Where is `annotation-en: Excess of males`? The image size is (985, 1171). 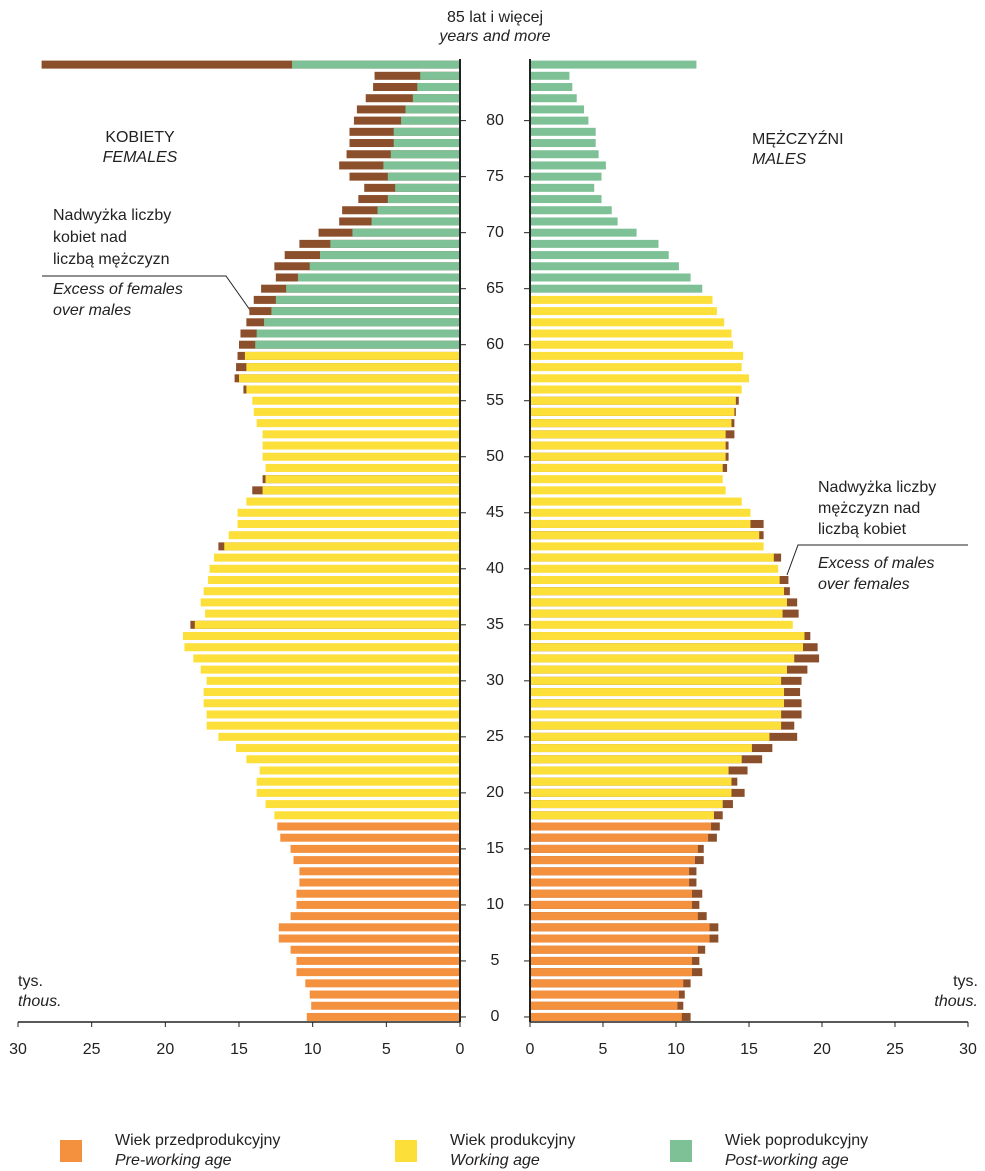 annotation-en: Excess of males is located at coordinates (876, 563).